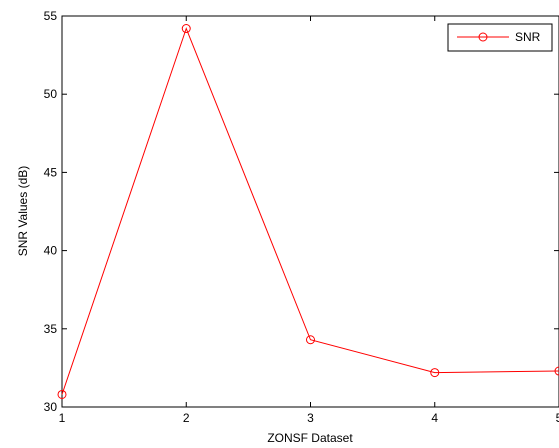 The height and width of the screenshot is (448, 559). What do you see at coordinates (51, 329) in the screenshot?
I see `y-tick-label: 35` at bounding box center [51, 329].